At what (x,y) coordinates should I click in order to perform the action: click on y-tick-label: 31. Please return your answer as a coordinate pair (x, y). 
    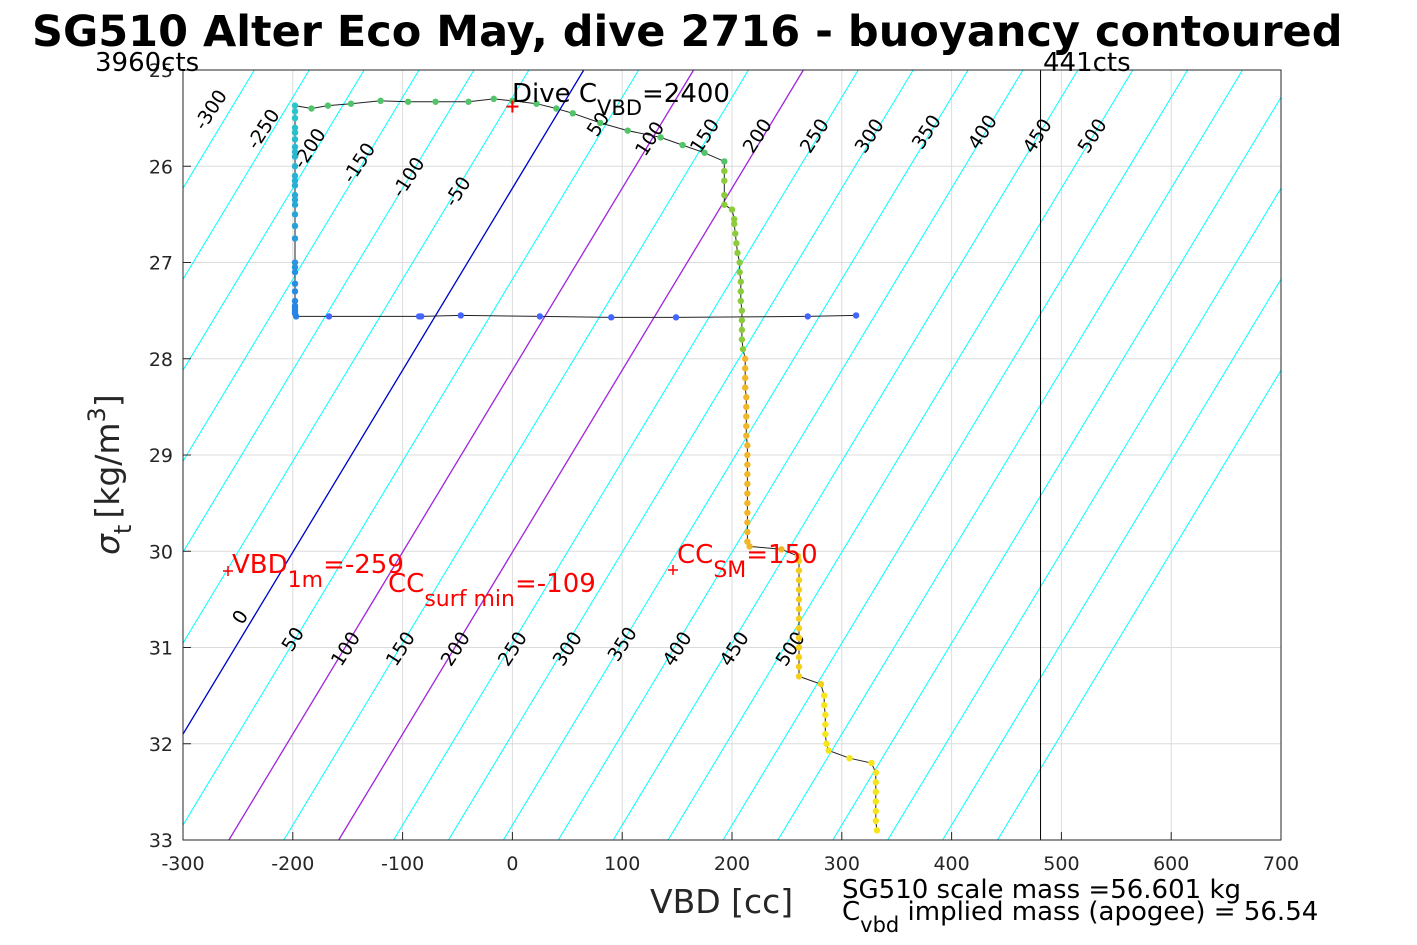
    Looking at the image, I should click on (161, 649).